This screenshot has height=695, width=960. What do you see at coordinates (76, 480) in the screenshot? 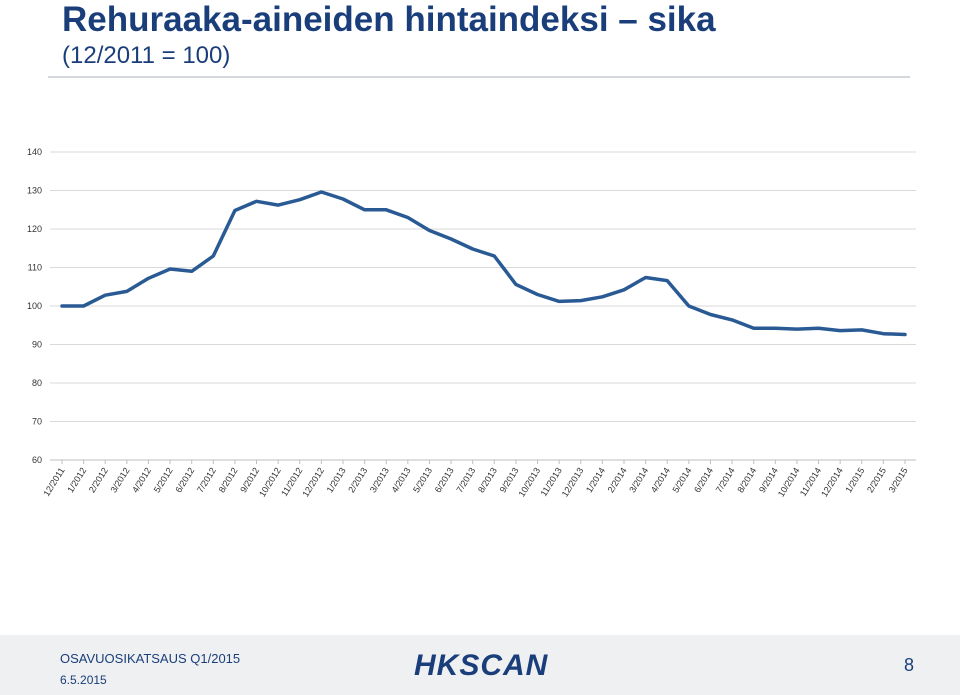
I see `x-tick-label: 1/2012` at bounding box center [76, 480].